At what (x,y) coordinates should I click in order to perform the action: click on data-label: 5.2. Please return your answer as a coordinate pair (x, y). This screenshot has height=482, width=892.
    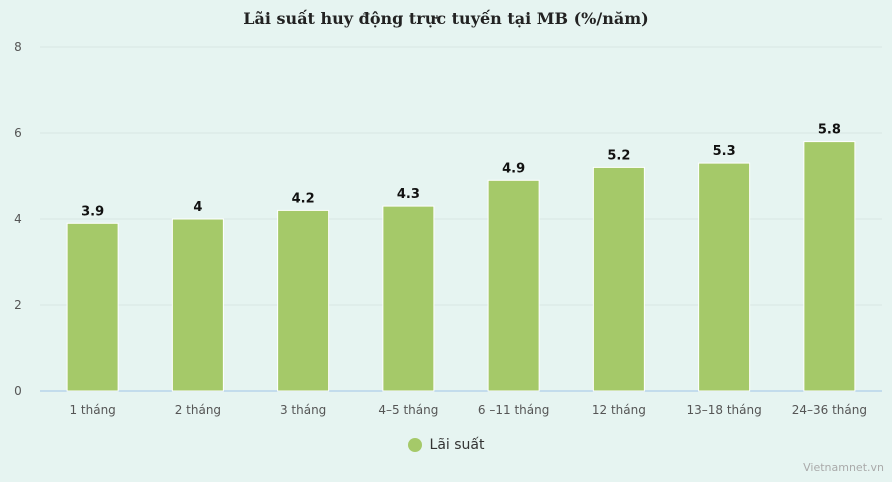
    Looking at the image, I should click on (618, 155).